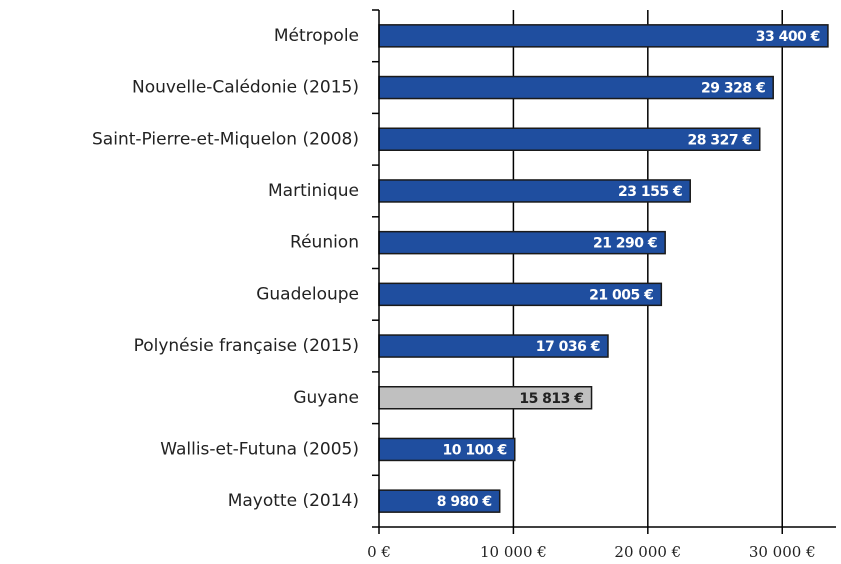 The image size is (841, 564). I want to click on y-tick-label: Guadeloupe, so click(307, 294).